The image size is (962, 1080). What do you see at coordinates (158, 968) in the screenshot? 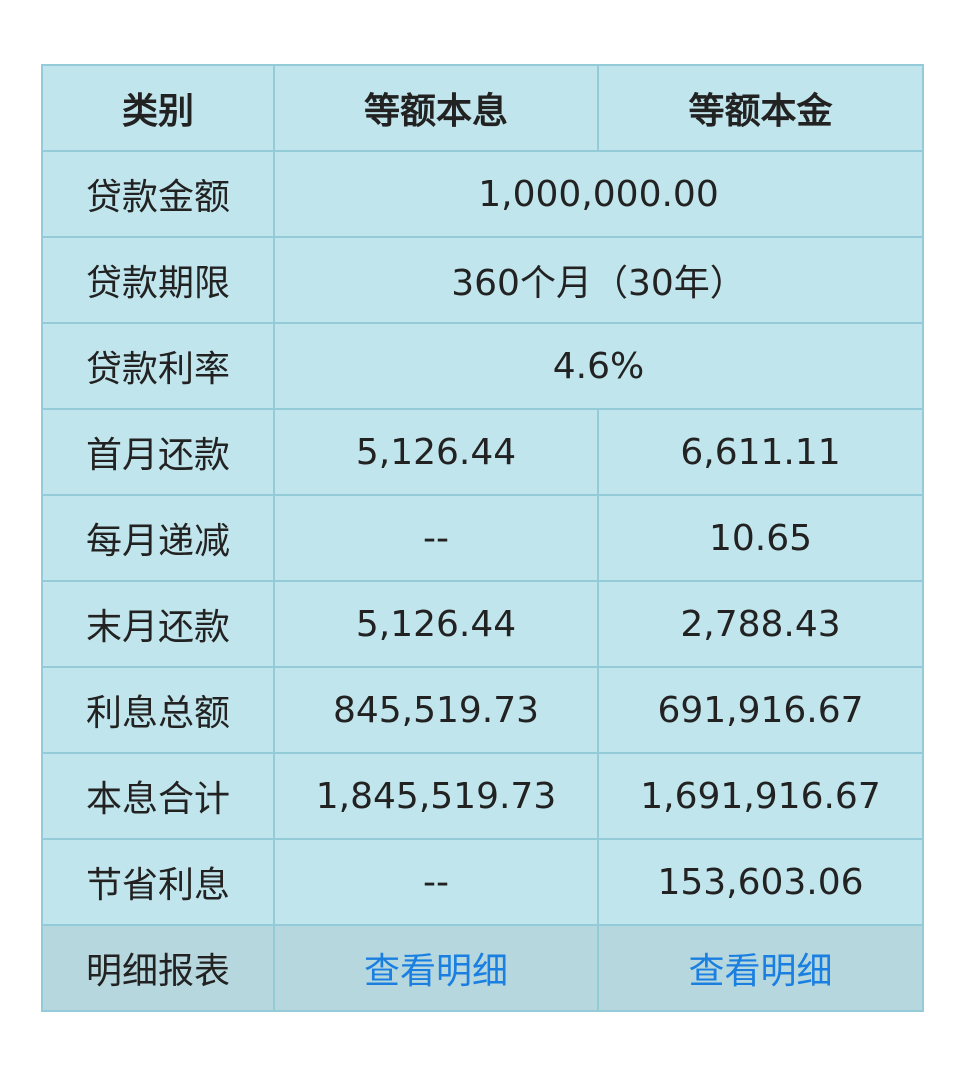
I see `row-label: 明细报表` at bounding box center [158, 968].